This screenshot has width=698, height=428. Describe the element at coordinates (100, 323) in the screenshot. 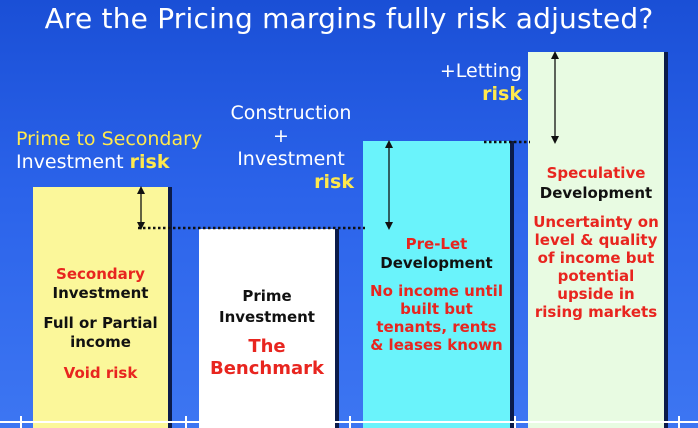

I see `col1-text1: Full or Partial` at that location.